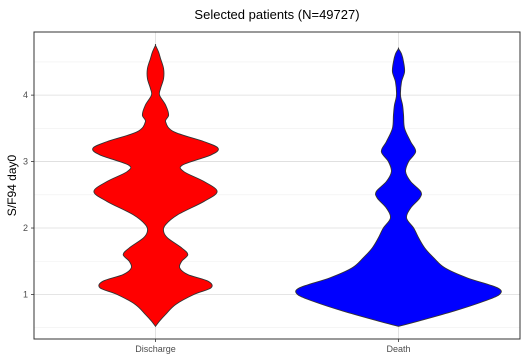 This screenshot has width=525, height=360. I want to click on y-axis-label: S/F94 day0, so click(12, 185).